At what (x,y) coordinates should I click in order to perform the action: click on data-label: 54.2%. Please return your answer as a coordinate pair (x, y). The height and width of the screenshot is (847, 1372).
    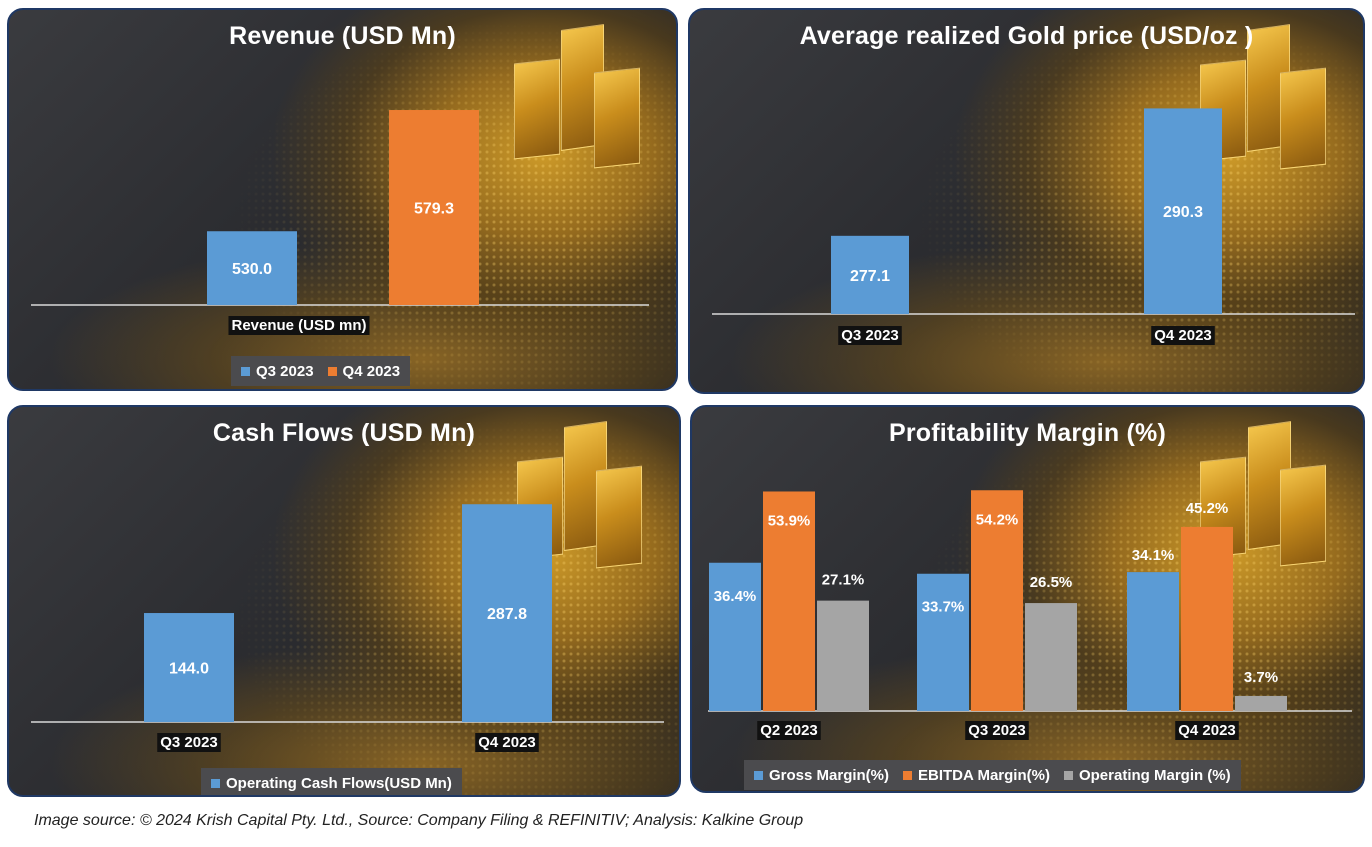
    Looking at the image, I should click on (997, 519).